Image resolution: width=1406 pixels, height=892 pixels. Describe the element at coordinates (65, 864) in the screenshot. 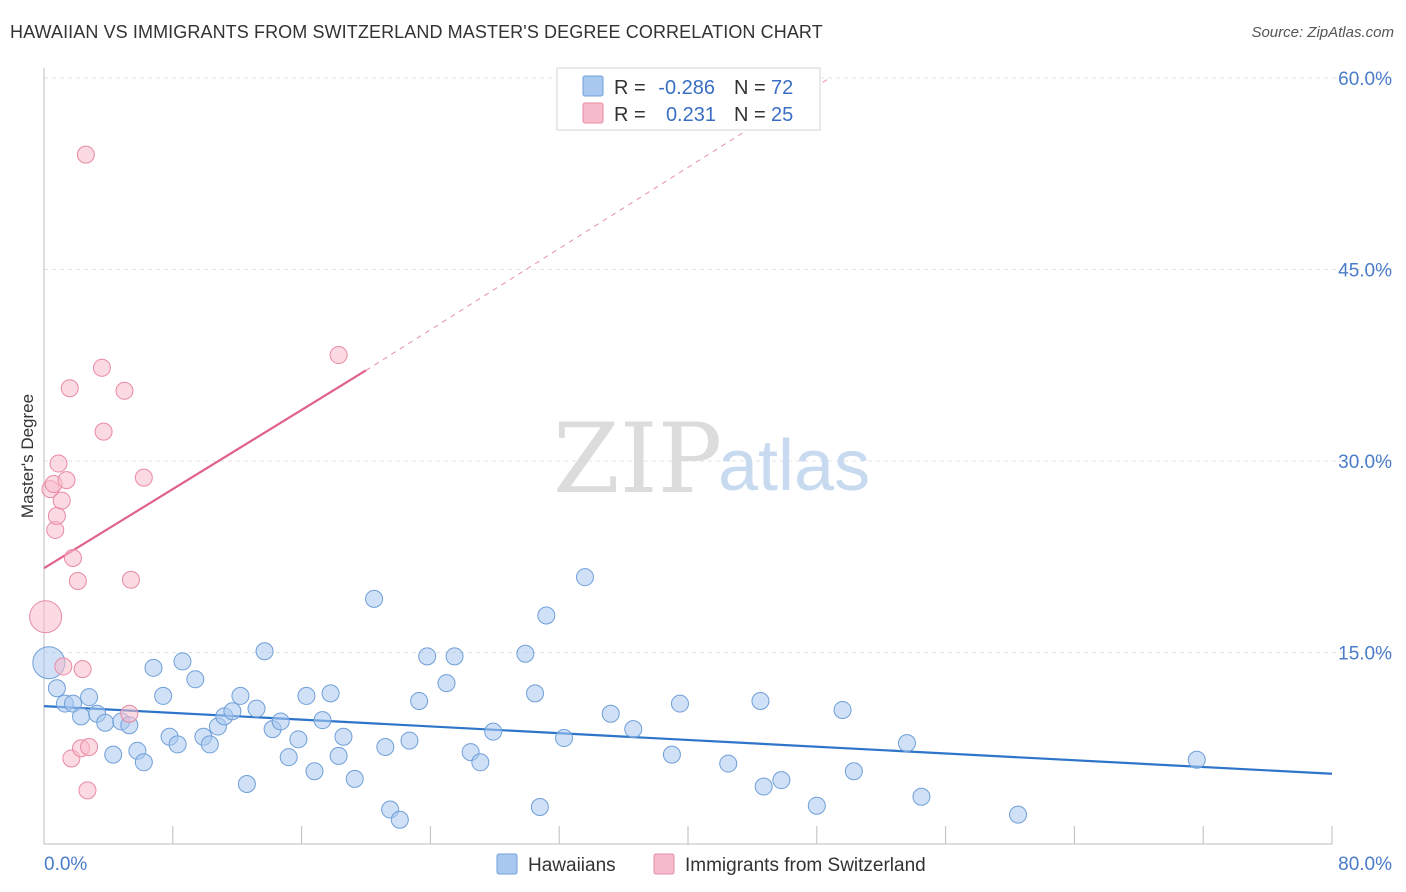

I see `x-tick-label-min: 0.0%` at that location.